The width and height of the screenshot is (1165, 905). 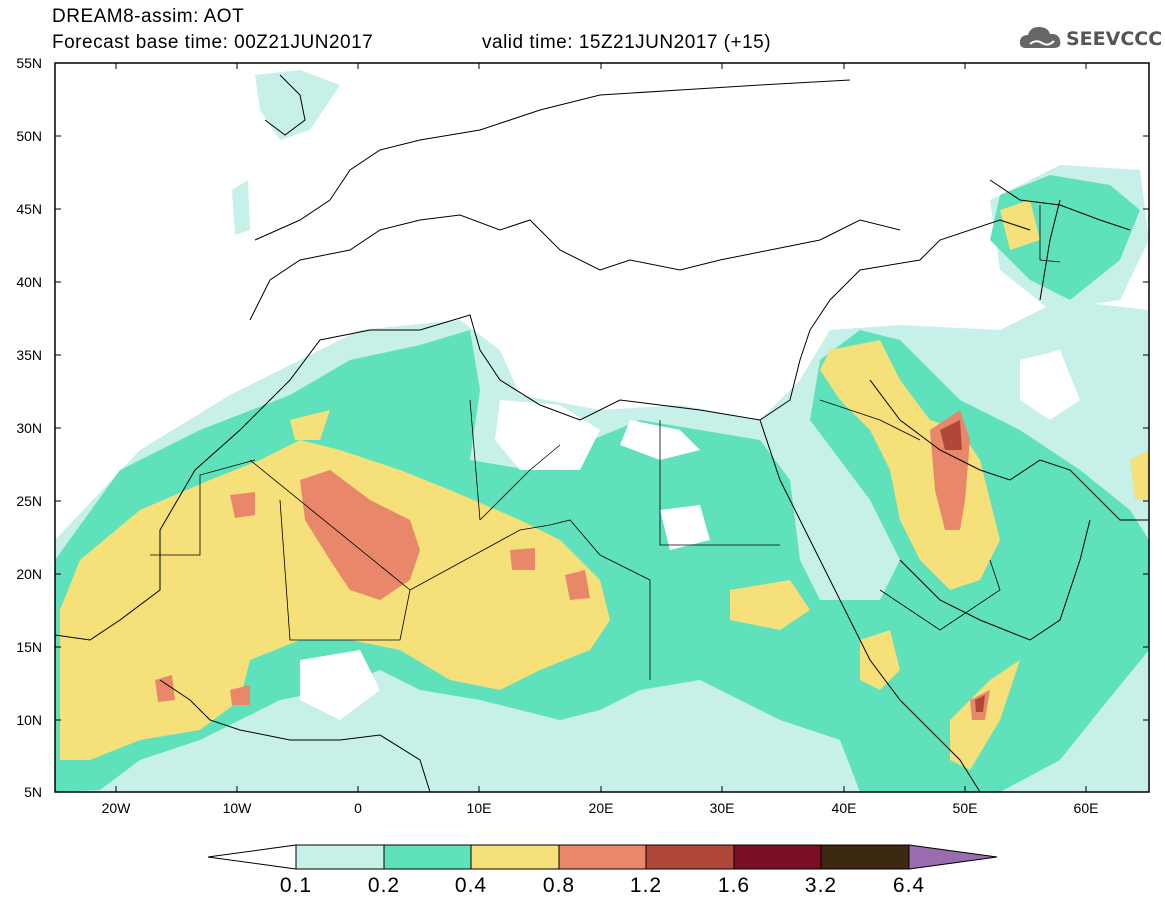 I want to click on lat-label-40n: 40N, so click(x=29, y=282).